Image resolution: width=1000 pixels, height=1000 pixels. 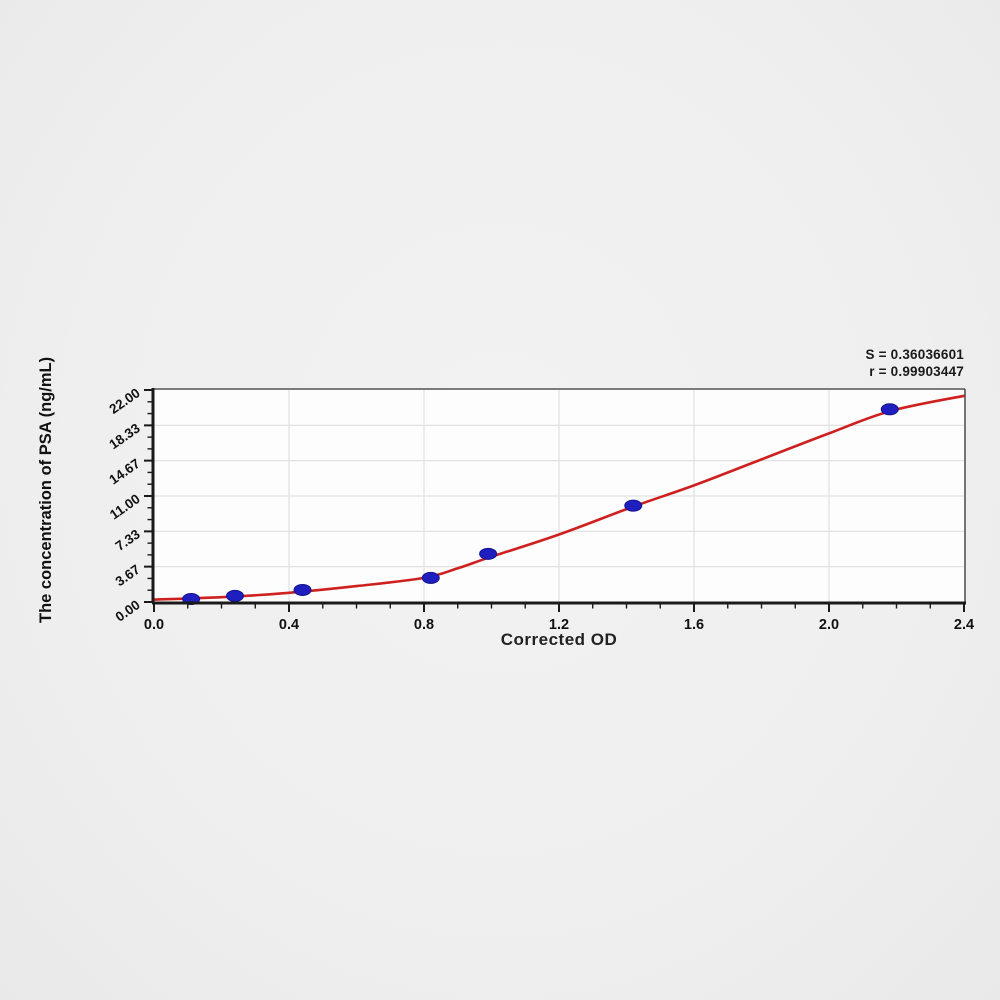 What do you see at coordinates (289, 625) in the screenshot?
I see `svg-text: 0.4` at bounding box center [289, 625].